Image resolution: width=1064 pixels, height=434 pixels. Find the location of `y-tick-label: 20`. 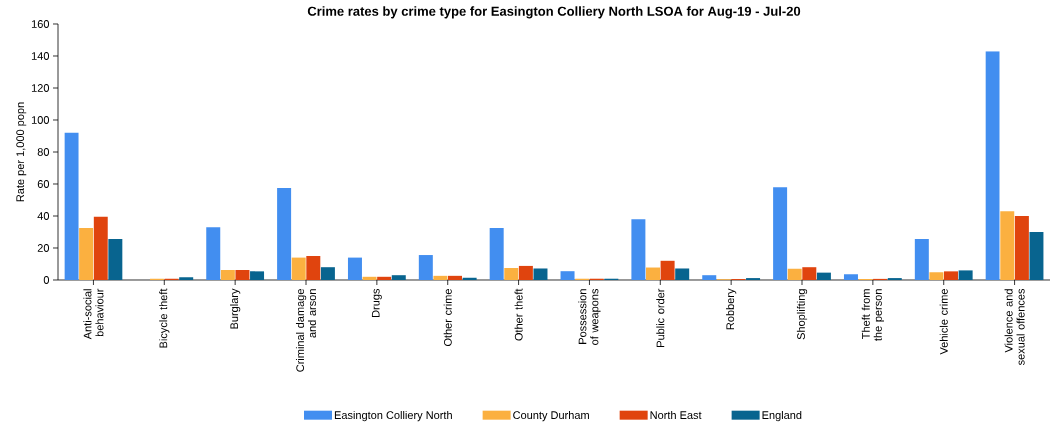

y-tick-label: 20 is located at coordinates (43, 248).